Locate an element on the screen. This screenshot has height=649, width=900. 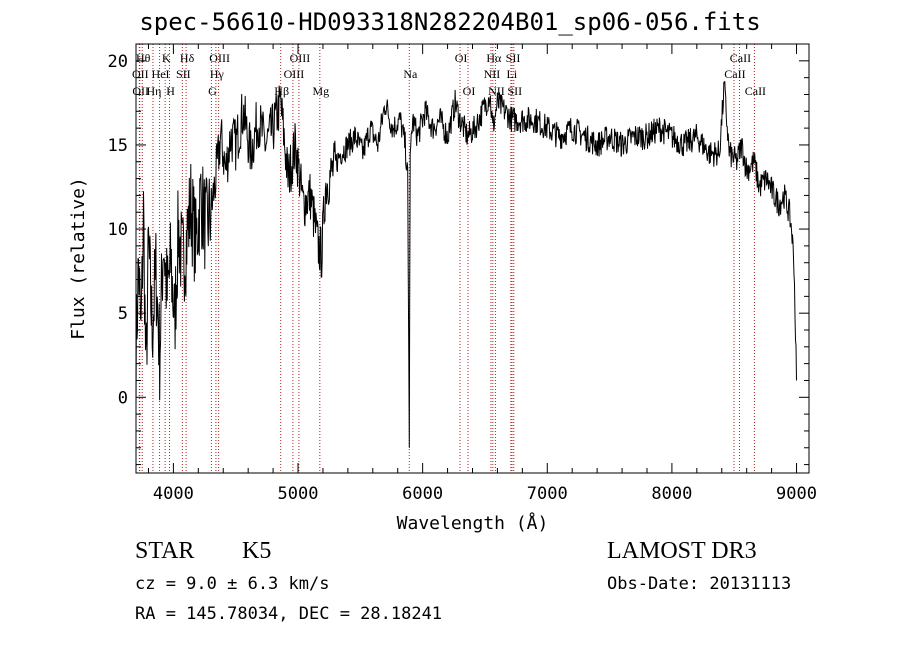
y-tick-label: 10 is located at coordinates (118, 230).